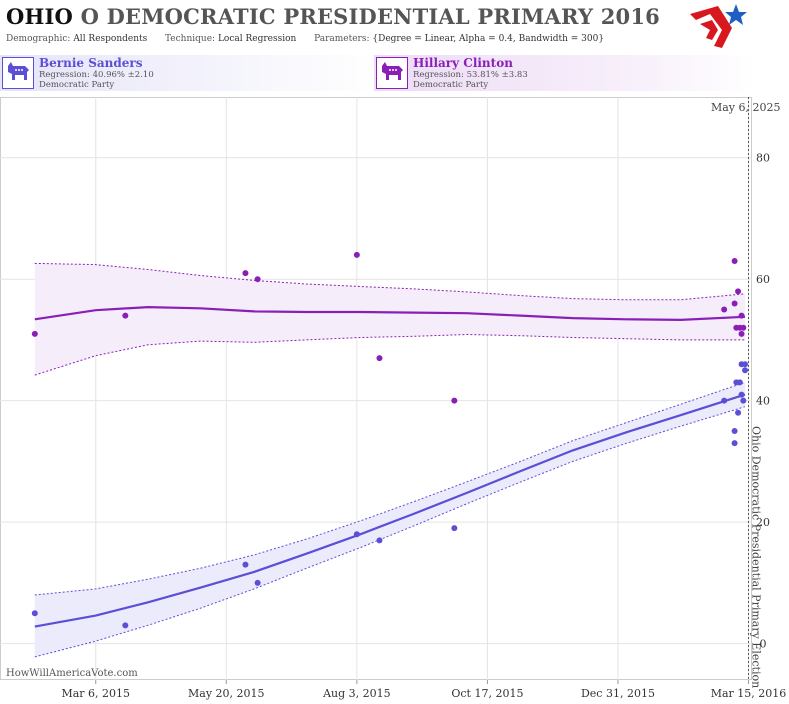  I want to click on candidate-name: Bernie Sanders, so click(91, 63).